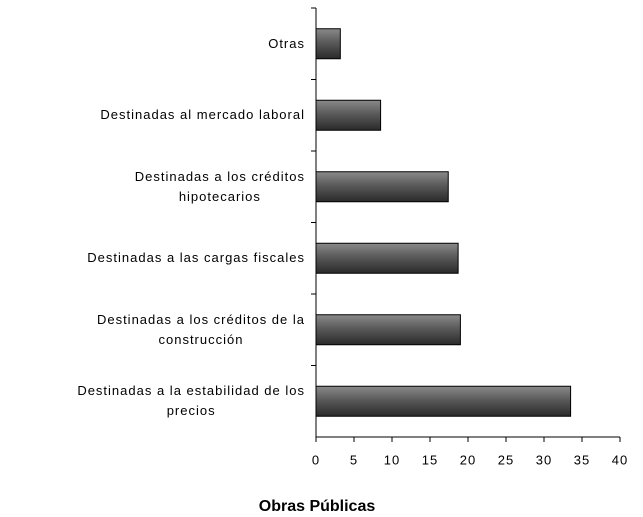  Describe the element at coordinates (219, 186) in the screenshot. I see `y-tick-label: Destinadas a los créditos hipotecarios` at that location.